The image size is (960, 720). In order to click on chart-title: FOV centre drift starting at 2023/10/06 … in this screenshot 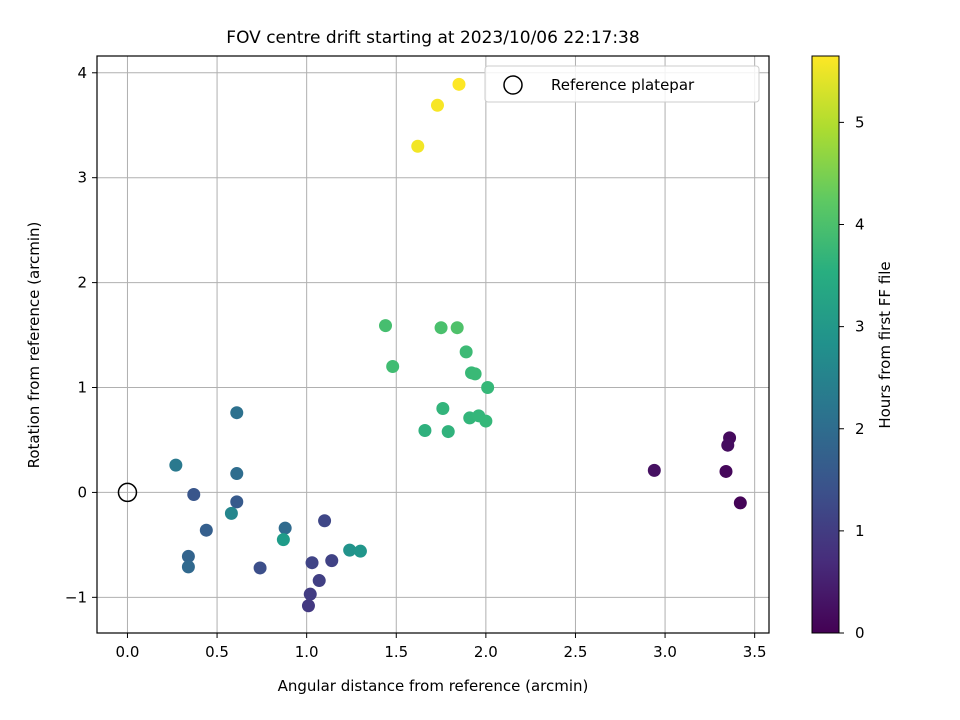, I will do `click(432, 38)`.